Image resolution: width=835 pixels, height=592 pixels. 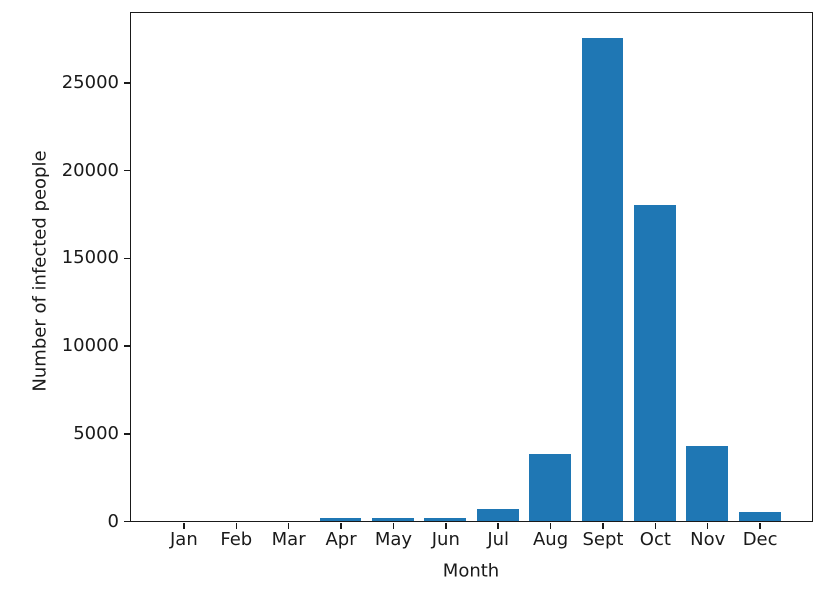 I want to click on x-tick-label: Nov, so click(x=708, y=539).